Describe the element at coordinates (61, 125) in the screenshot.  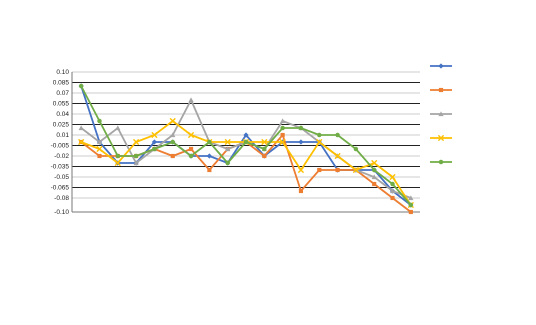
I see `y-tick-label-5: 0.025` at that location.